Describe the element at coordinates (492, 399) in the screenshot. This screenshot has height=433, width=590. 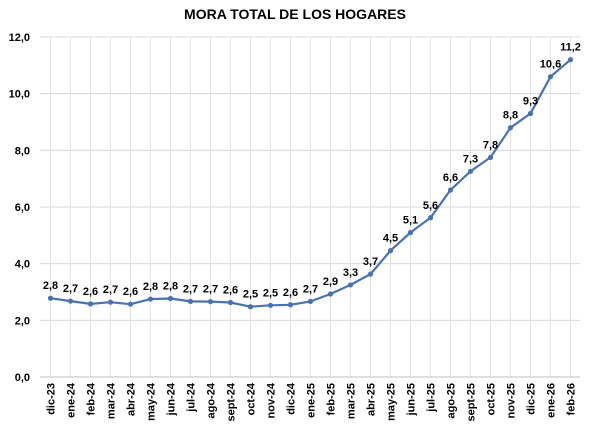
I see `x-tick-label: oct-25` at that location.